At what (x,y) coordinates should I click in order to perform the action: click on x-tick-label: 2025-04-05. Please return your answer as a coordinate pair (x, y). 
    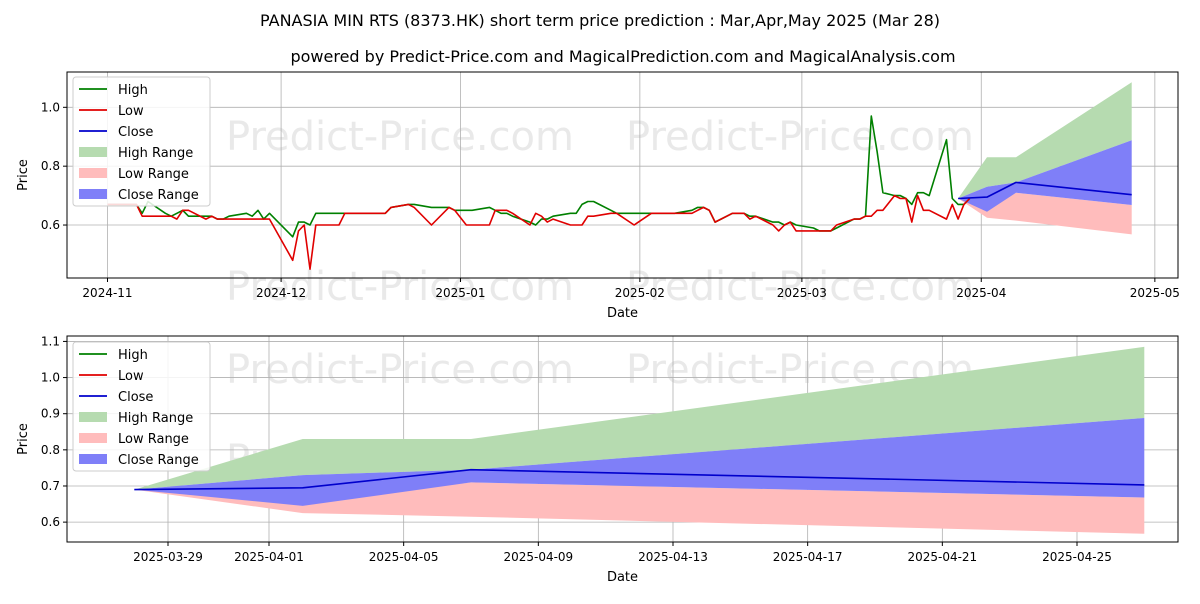
    Looking at the image, I should click on (404, 557).